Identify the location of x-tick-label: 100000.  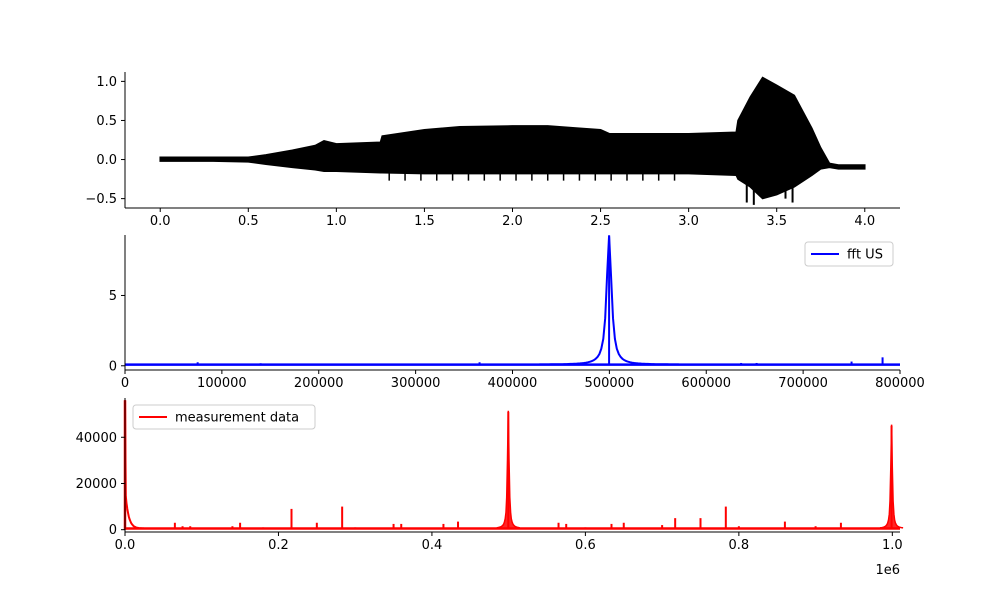
(222, 383).